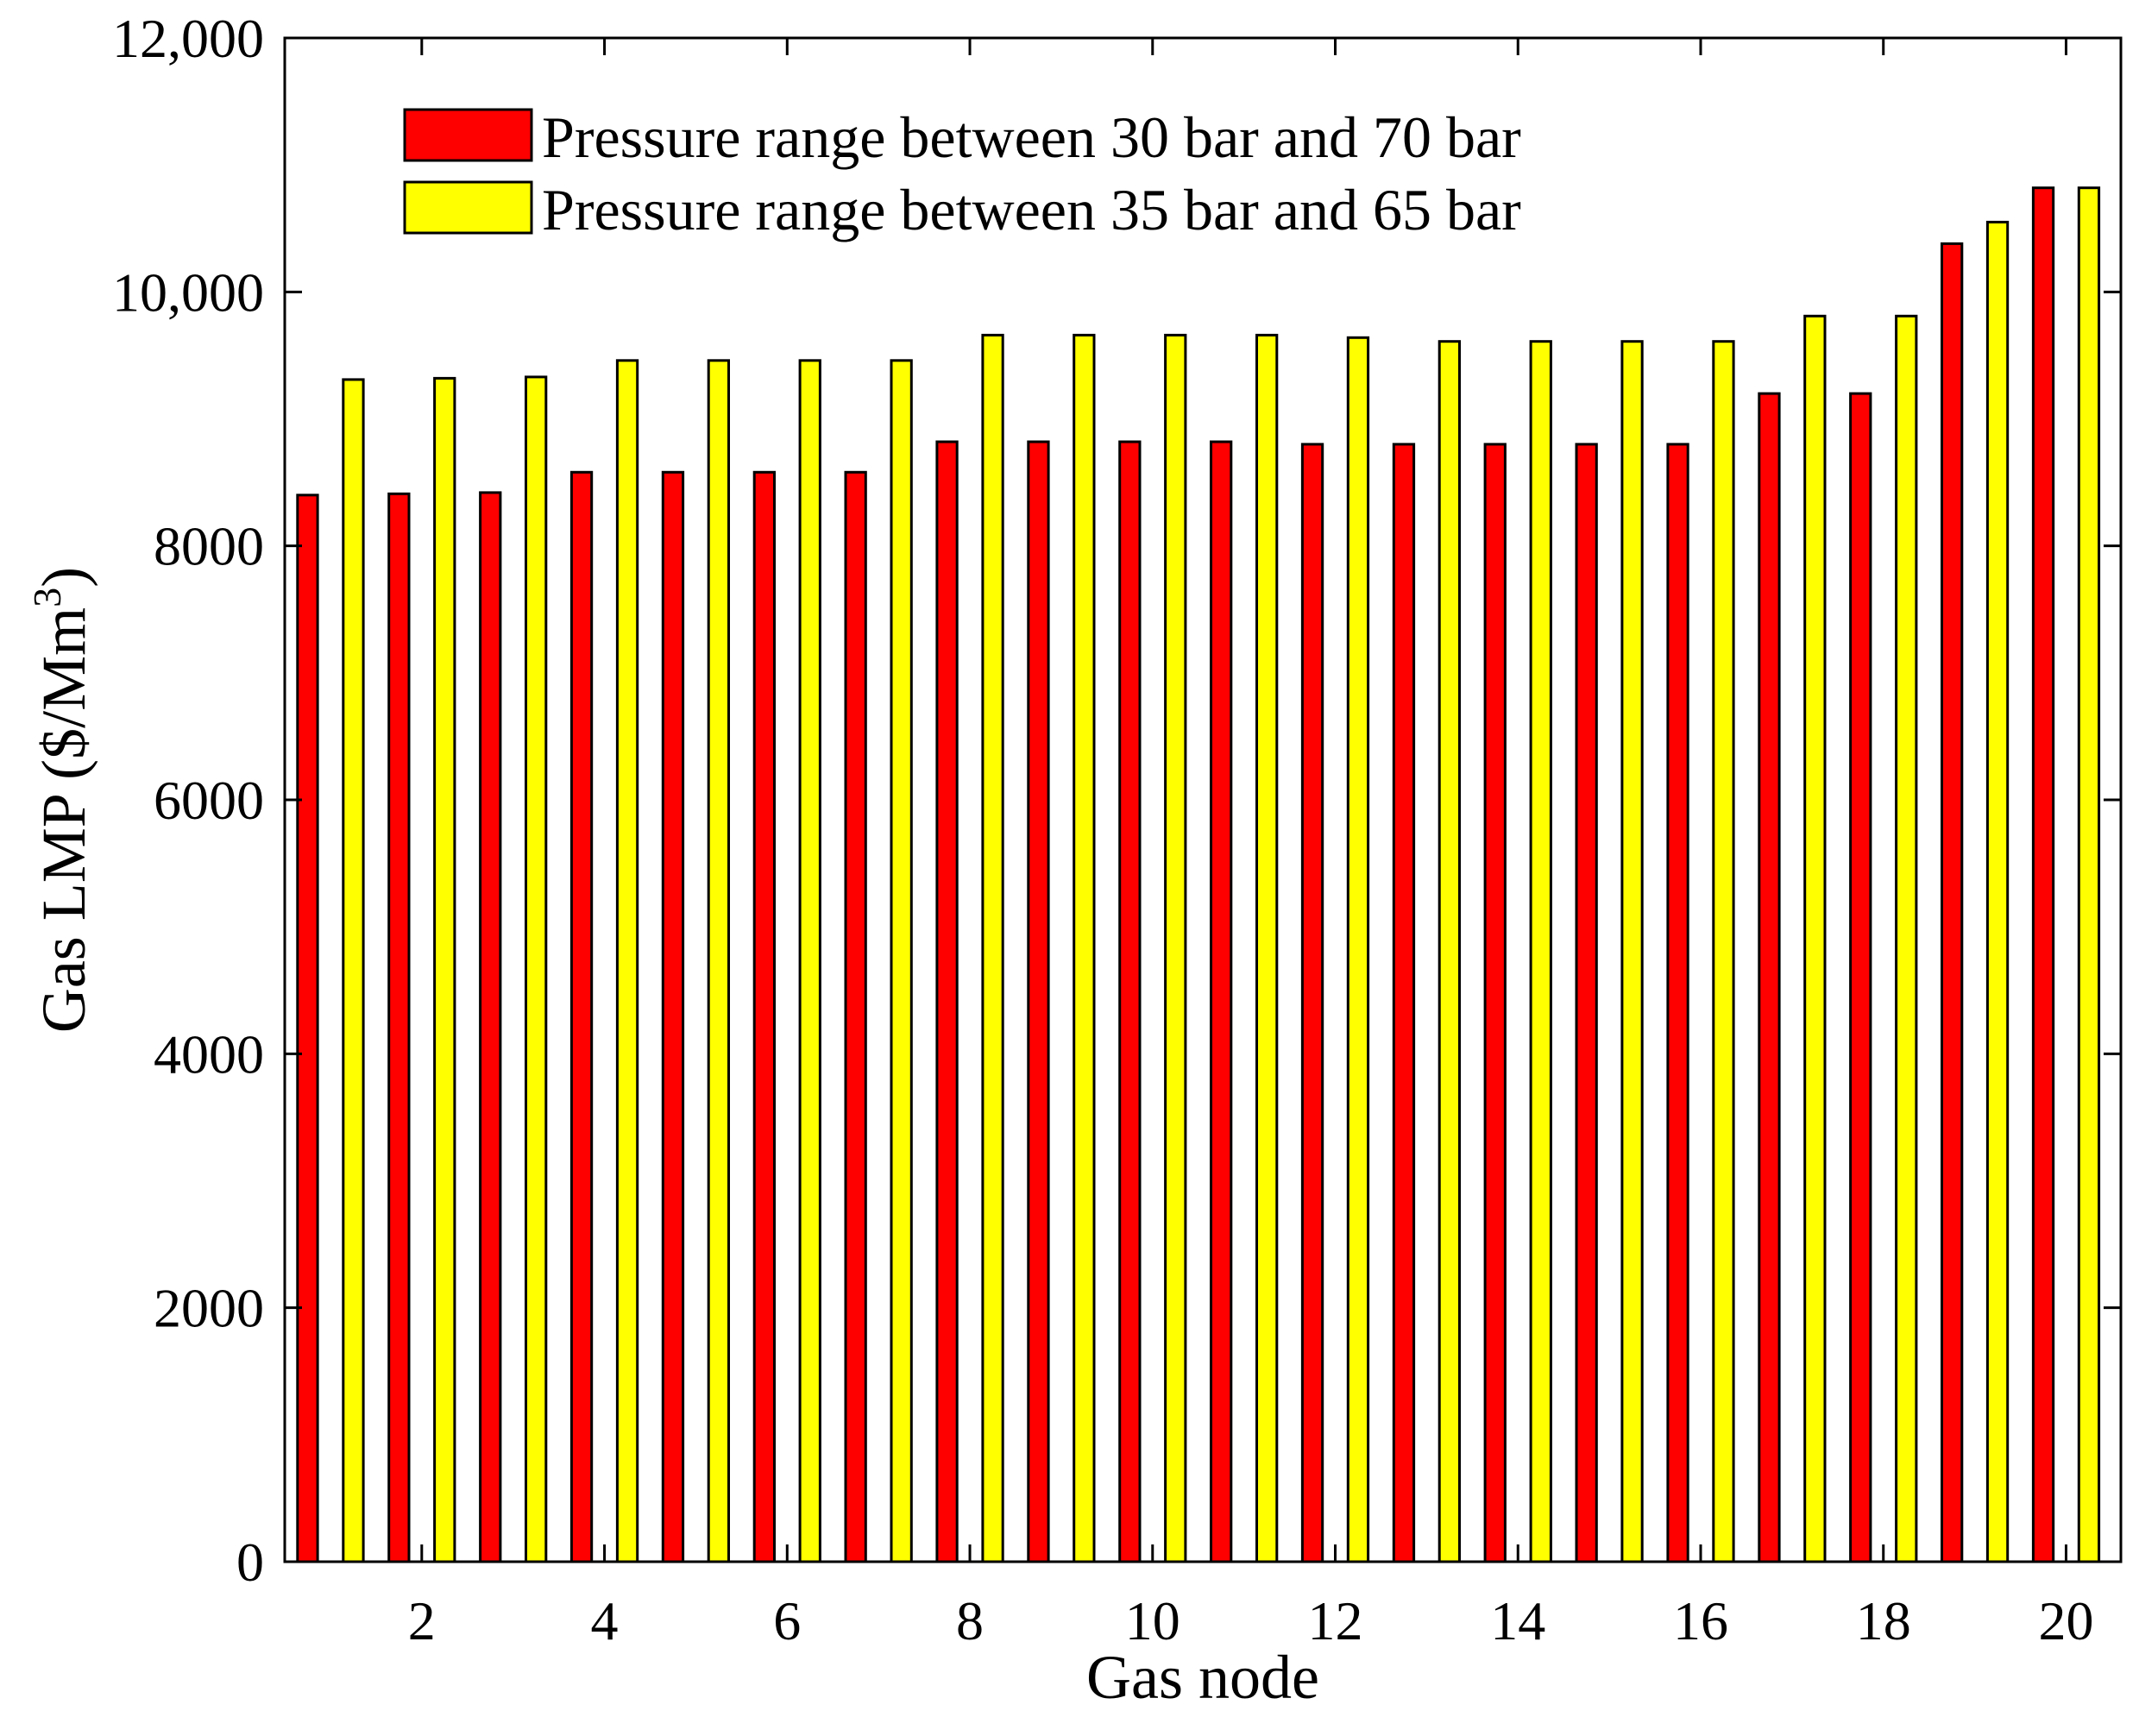 Image resolution: width=2139 pixels, height=1736 pixels. I want to click on y-axis-title-superscript: 3, so click(47, 597).